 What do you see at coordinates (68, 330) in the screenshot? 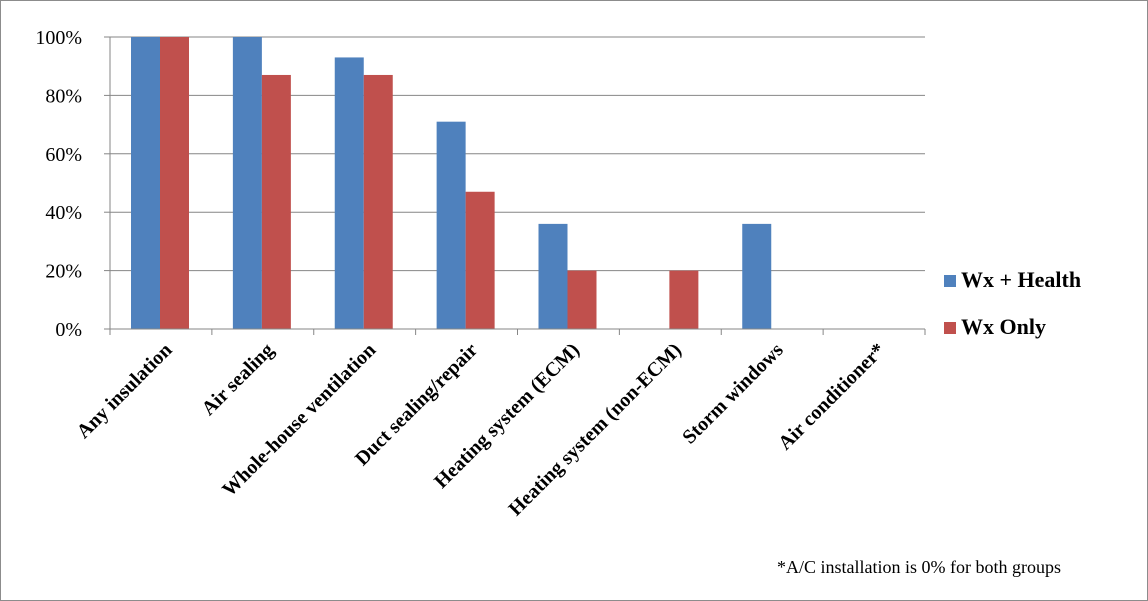
I see `y-tick-label: 0%` at bounding box center [68, 330].